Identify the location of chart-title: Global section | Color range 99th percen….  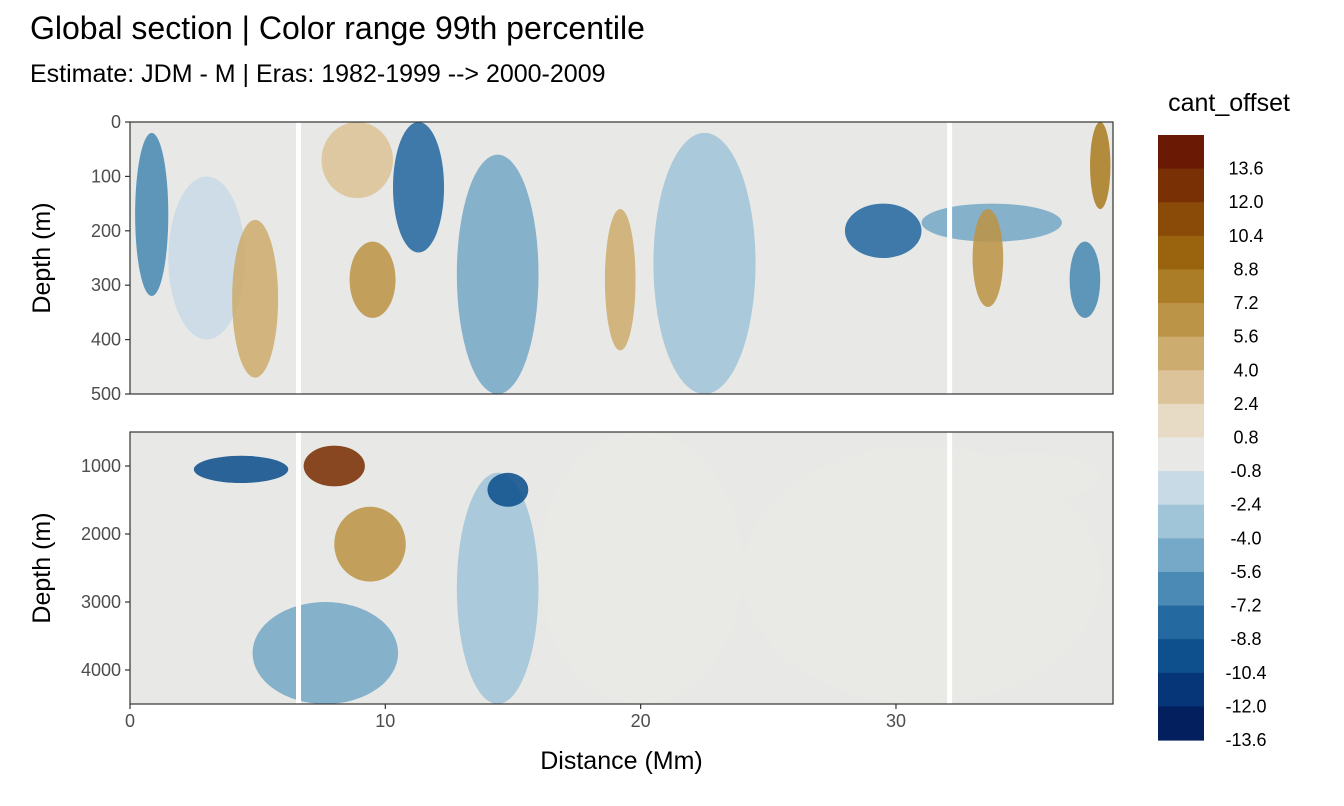
(337, 28).